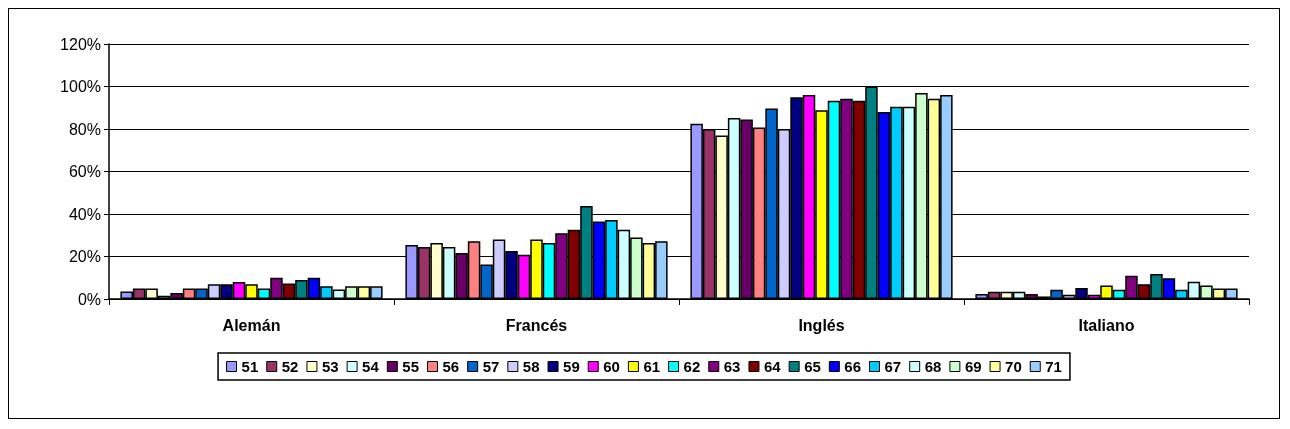 The height and width of the screenshot is (429, 1290). What do you see at coordinates (80, 86) in the screenshot?
I see `y-tick-label: 100%` at bounding box center [80, 86].